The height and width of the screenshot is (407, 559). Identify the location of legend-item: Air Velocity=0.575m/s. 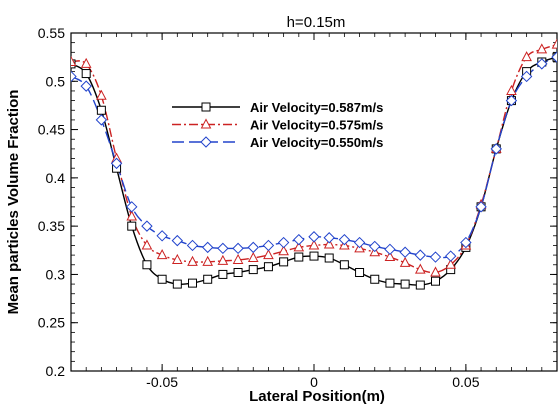
(277, 125).